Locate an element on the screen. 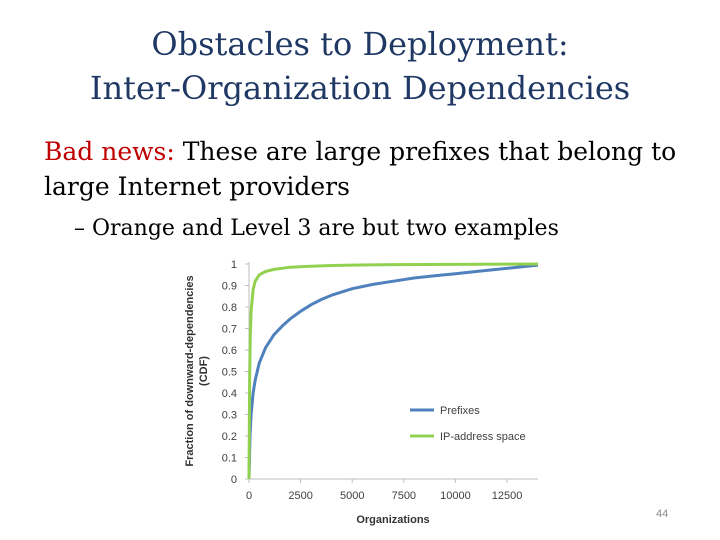  y-tick-label: 0.5 is located at coordinates (229, 373).